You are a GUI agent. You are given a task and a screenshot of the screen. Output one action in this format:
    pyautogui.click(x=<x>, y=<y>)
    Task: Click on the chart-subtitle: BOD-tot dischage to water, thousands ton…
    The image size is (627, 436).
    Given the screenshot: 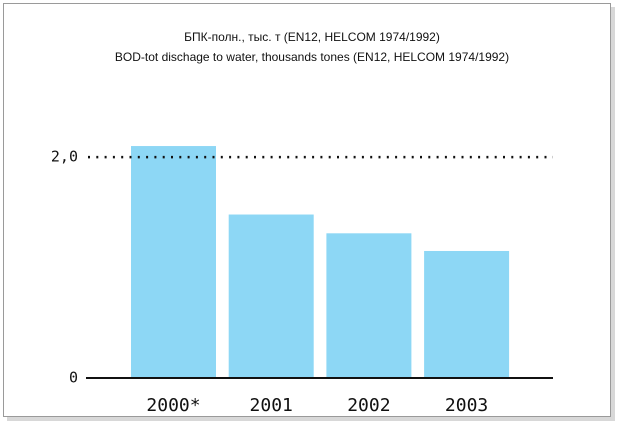 What is the action you would take?
    pyautogui.click(x=312, y=57)
    